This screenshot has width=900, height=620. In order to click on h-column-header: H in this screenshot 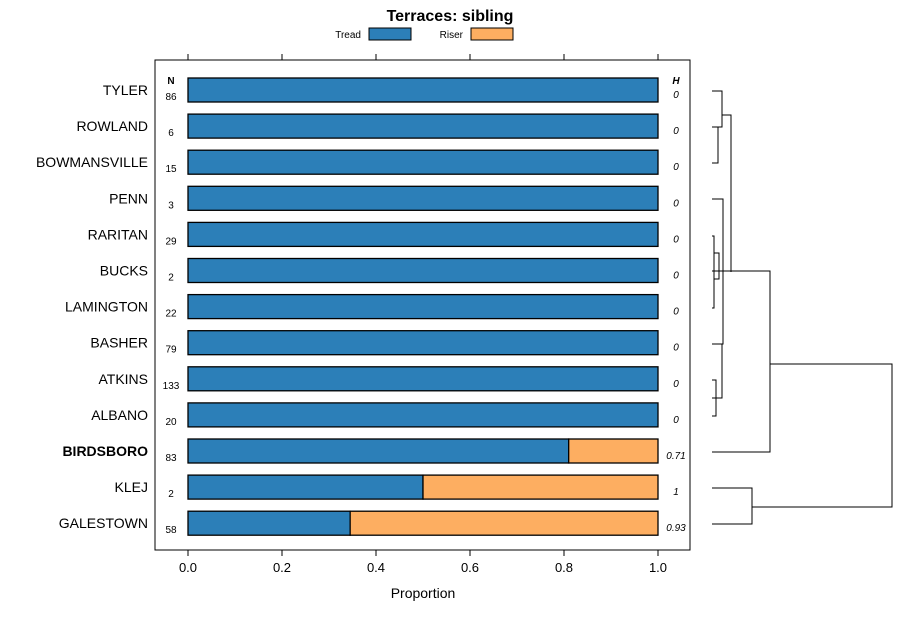, I will do `click(676, 81)`.